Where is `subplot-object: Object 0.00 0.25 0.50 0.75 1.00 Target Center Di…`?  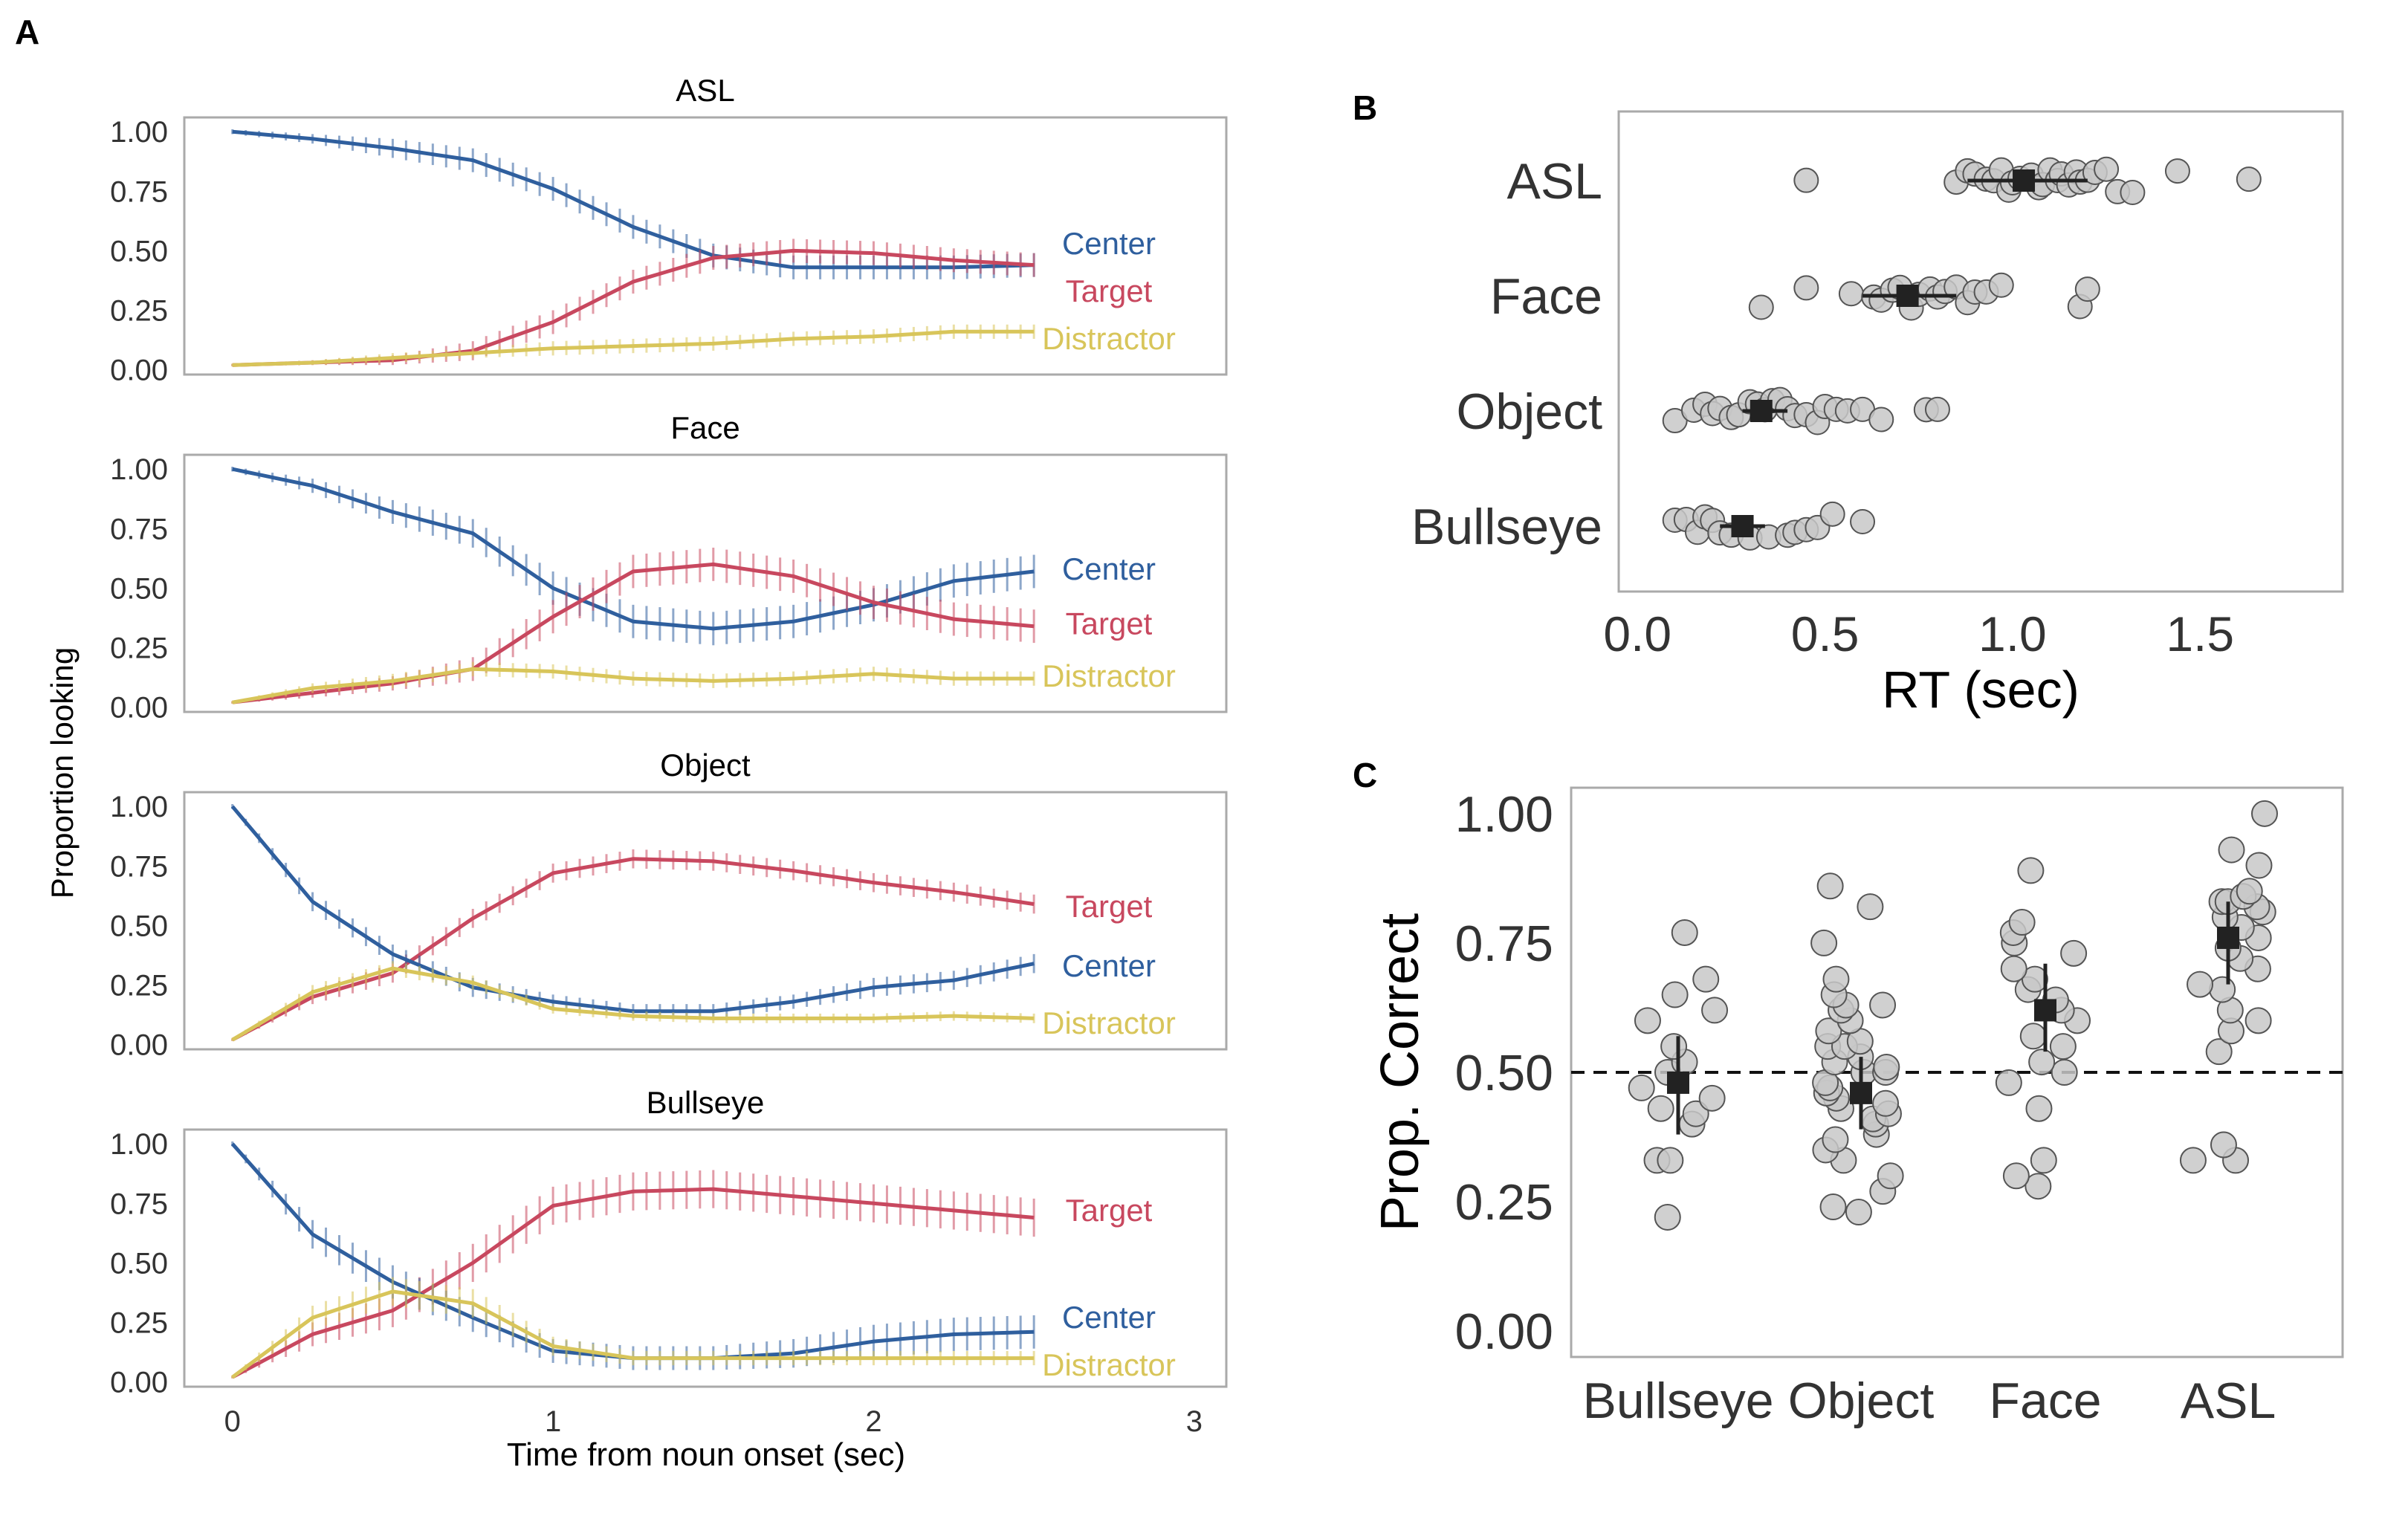
subplot-object: Object 0.00 0.25 0.50 0.75 1.00 Target Center Di… is located at coordinates (669, 905).